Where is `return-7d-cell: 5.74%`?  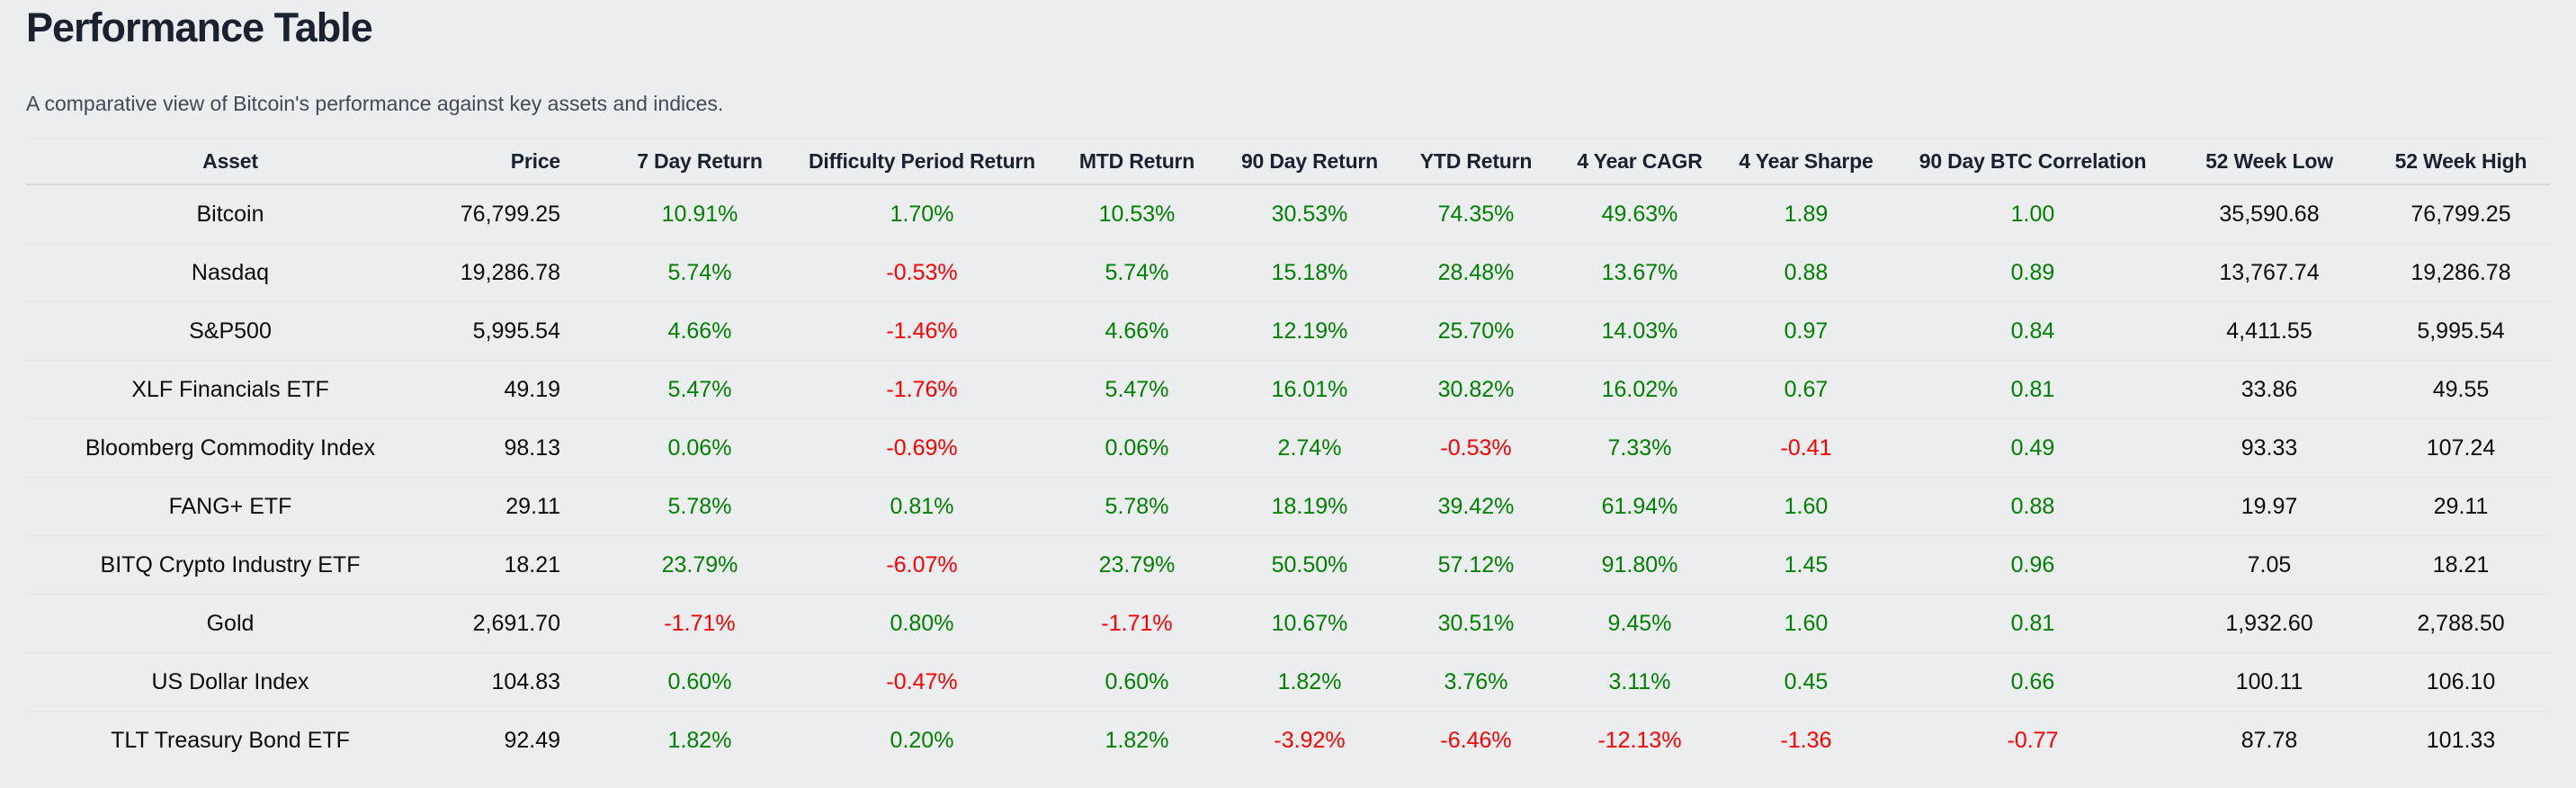
return-7d-cell: 5.74% is located at coordinates (699, 272).